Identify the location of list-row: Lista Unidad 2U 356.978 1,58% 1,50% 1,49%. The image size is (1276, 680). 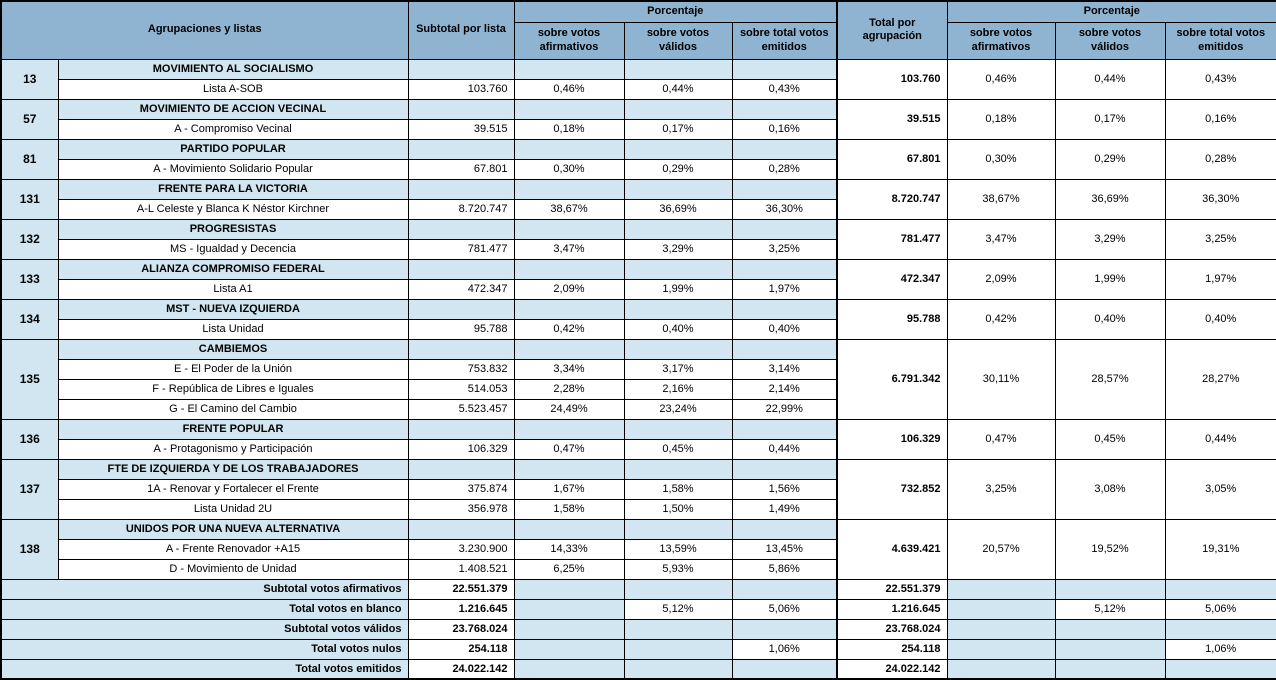
(638, 509).